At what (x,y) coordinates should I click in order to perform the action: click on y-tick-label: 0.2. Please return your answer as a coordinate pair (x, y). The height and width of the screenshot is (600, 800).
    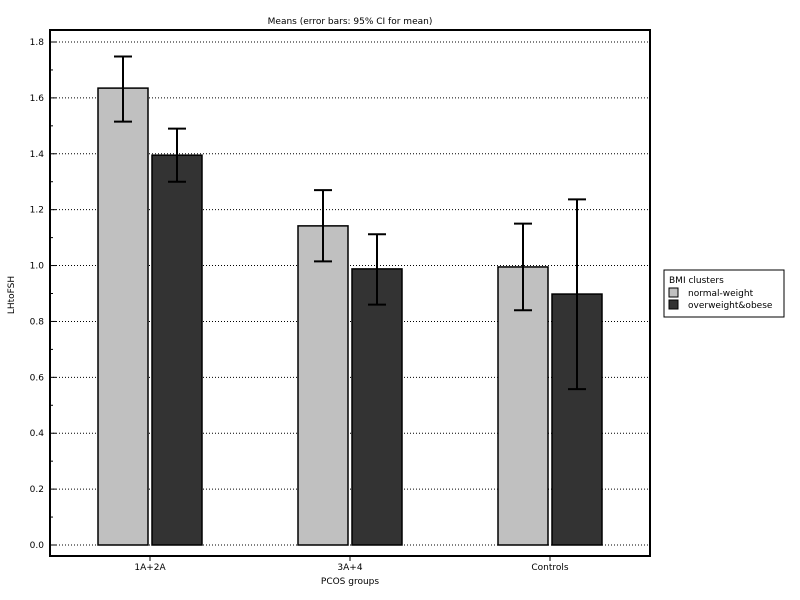
    Looking at the image, I should click on (37, 490).